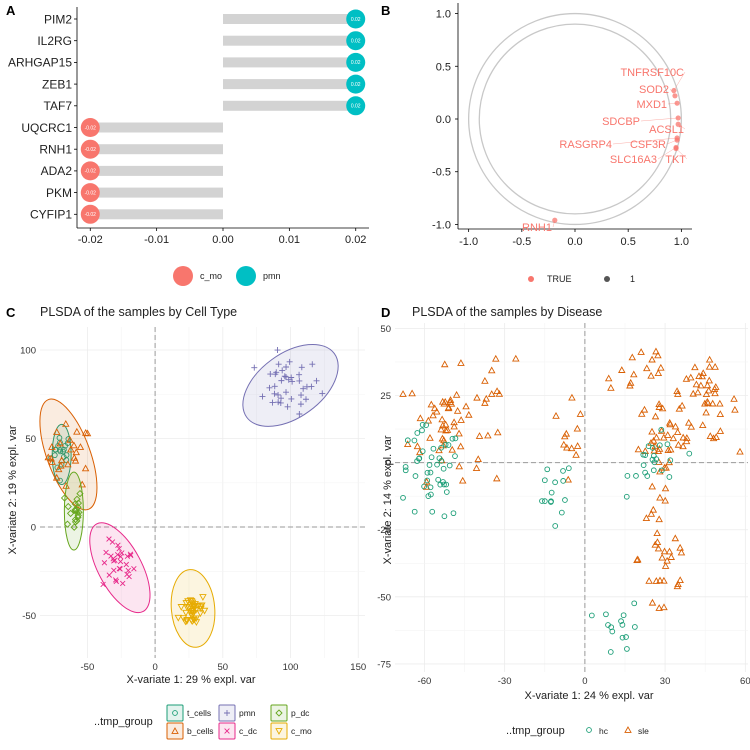  I want to click on panel-c-legend-label: t_cells, so click(199, 713).